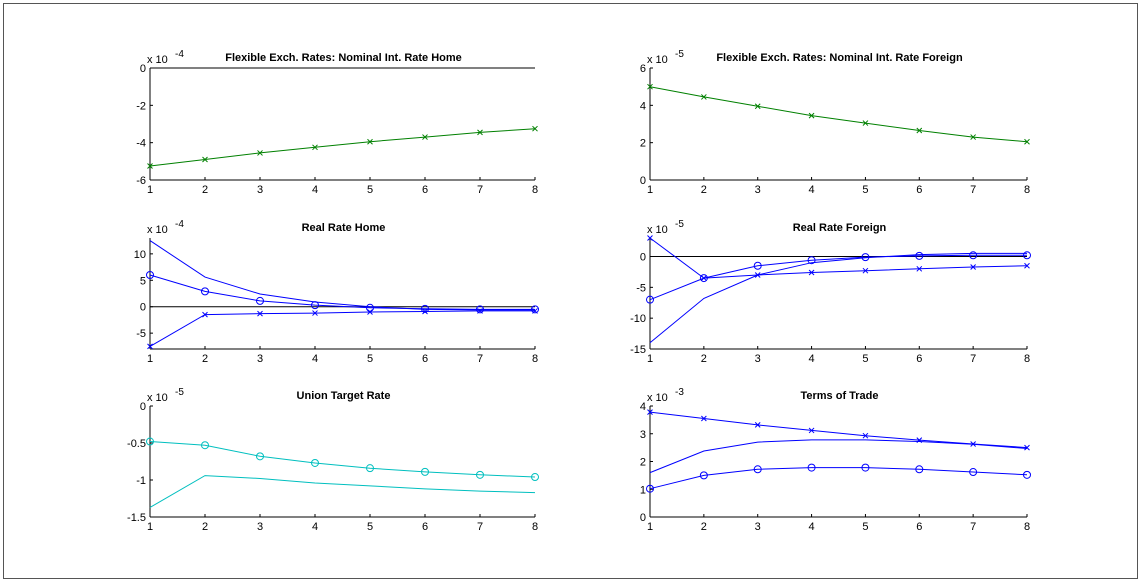  I want to click on y-tick-label: 6, so click(643, 69).